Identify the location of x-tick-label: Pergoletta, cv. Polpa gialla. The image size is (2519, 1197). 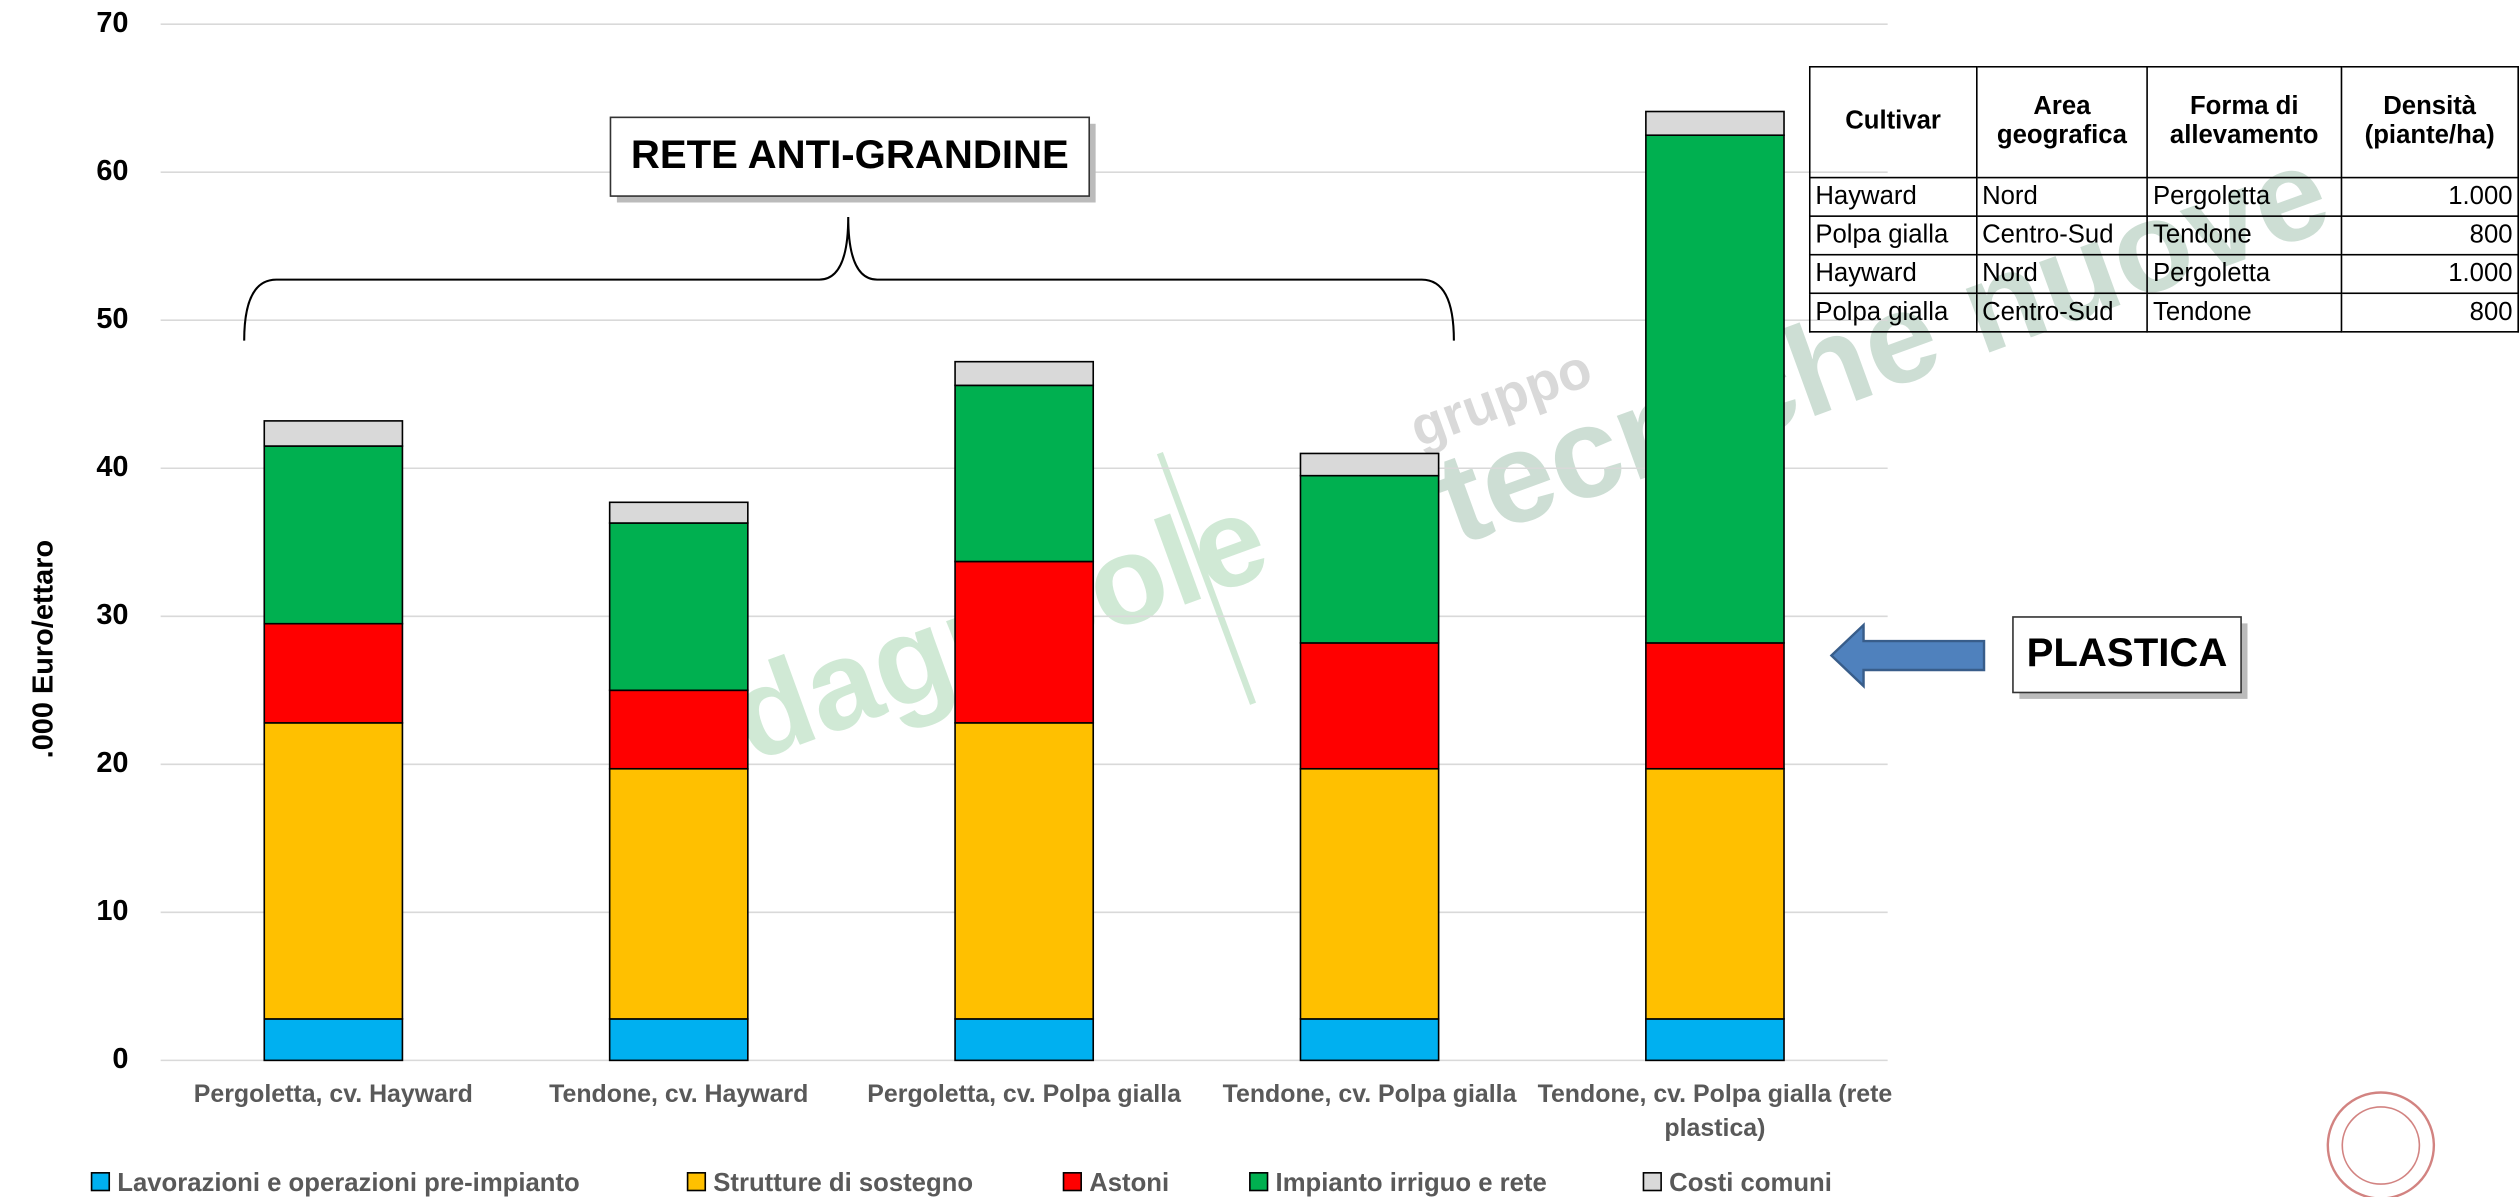
(1024, 1095).